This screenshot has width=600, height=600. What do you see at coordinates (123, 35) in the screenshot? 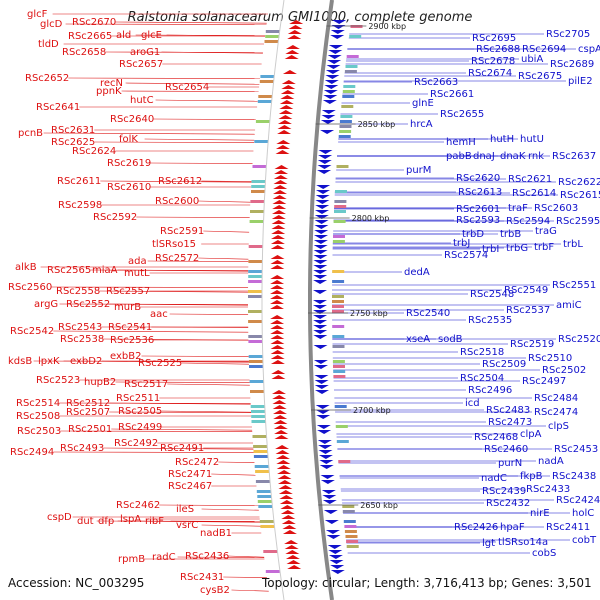
I see `gene-label-left: ald` at bounding box center [123, 35].